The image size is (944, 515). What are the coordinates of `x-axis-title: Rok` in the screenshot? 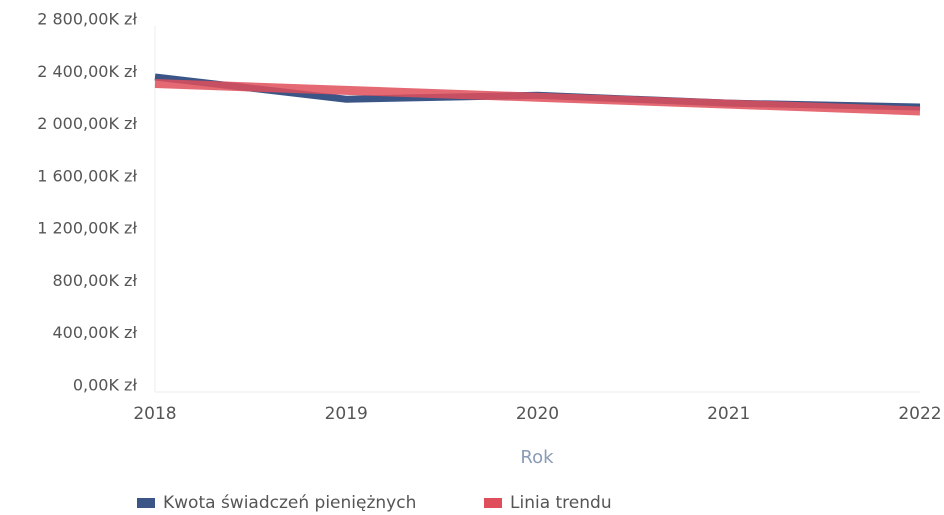 It's located at (537, 457).